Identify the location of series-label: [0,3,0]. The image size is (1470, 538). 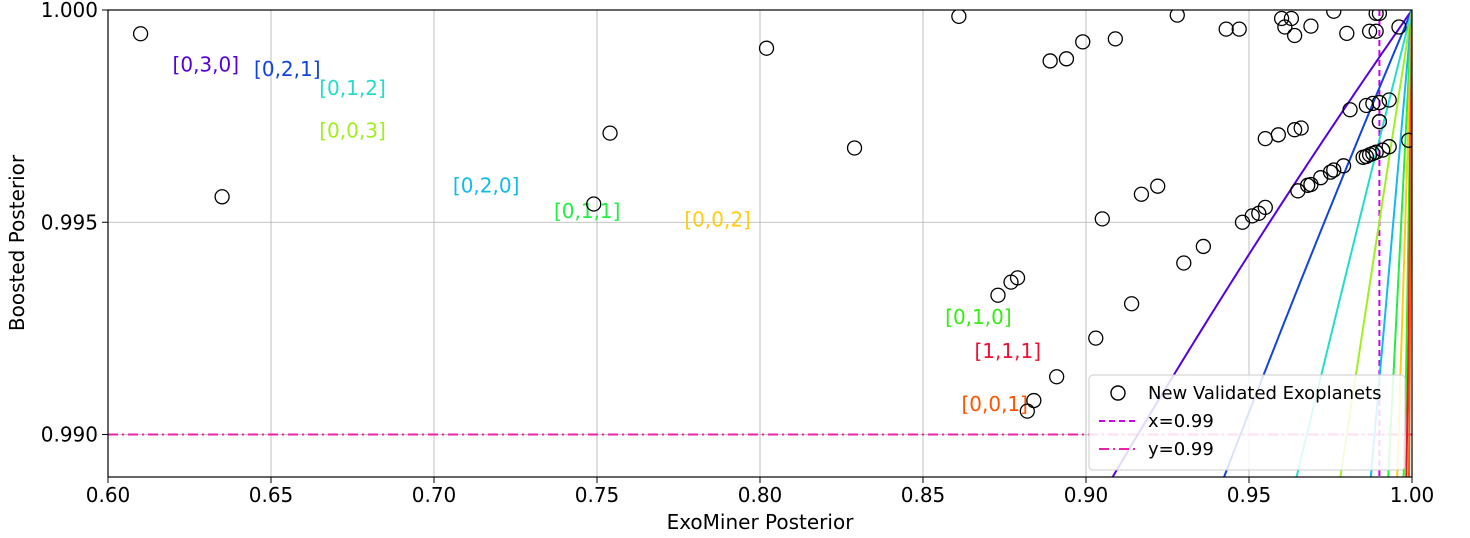
(206, 65).